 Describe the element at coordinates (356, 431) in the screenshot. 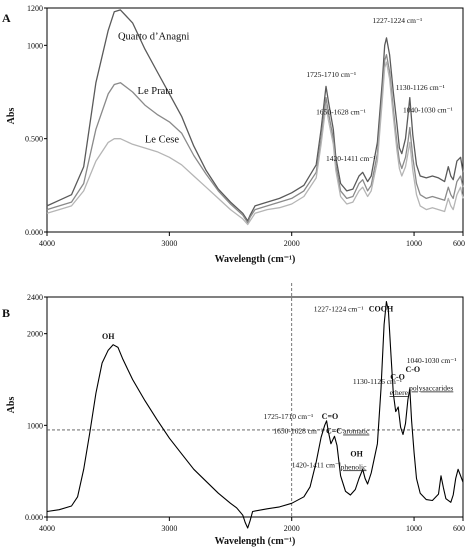

I see `peak-annotation: aromatic` at that location.